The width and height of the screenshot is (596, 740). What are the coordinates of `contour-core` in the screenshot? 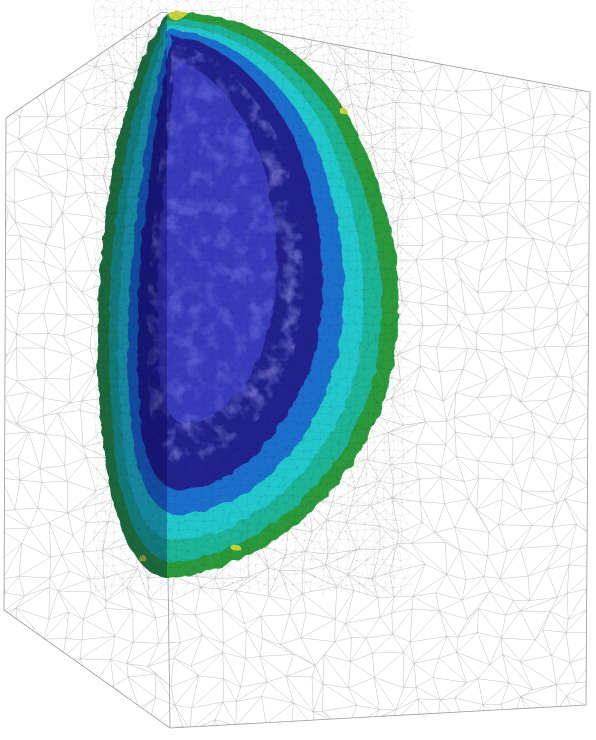 It's located at (217, 242).